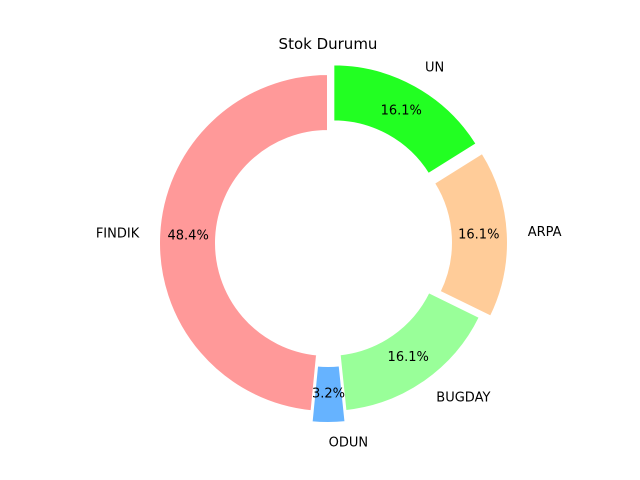 The width and height of the screenshot is (640, 480). I want to click on wedge-odun, so click(328, 394).